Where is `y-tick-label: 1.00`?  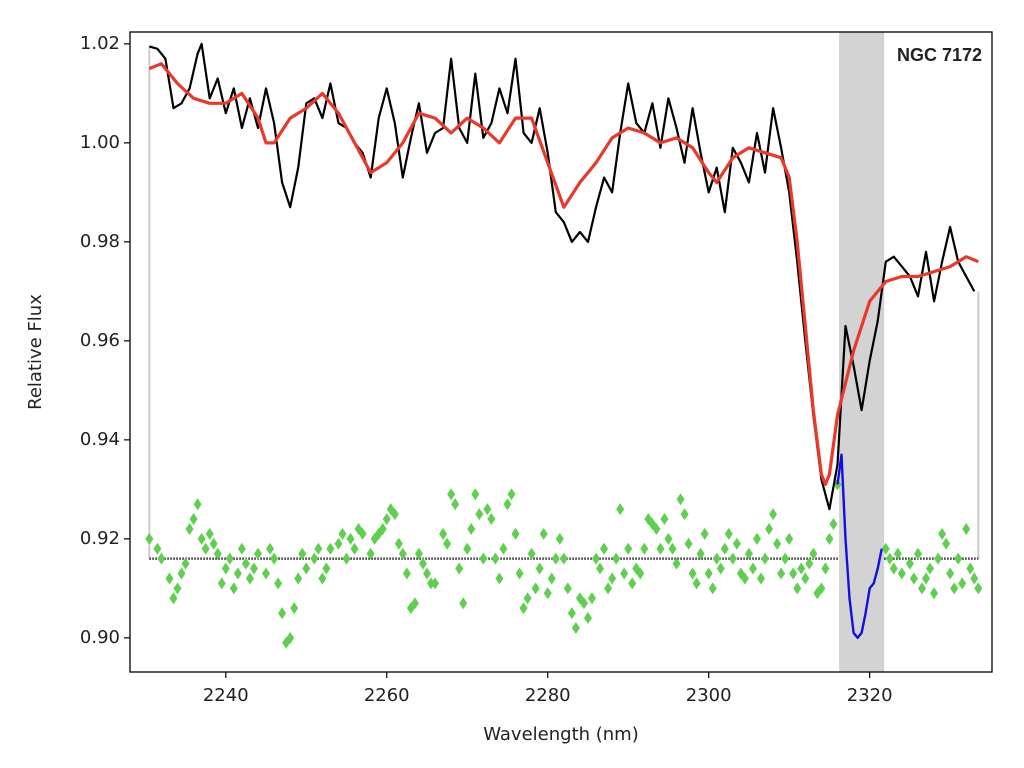 y-tick-label: 1.00 is located at coordinates (100, 142).